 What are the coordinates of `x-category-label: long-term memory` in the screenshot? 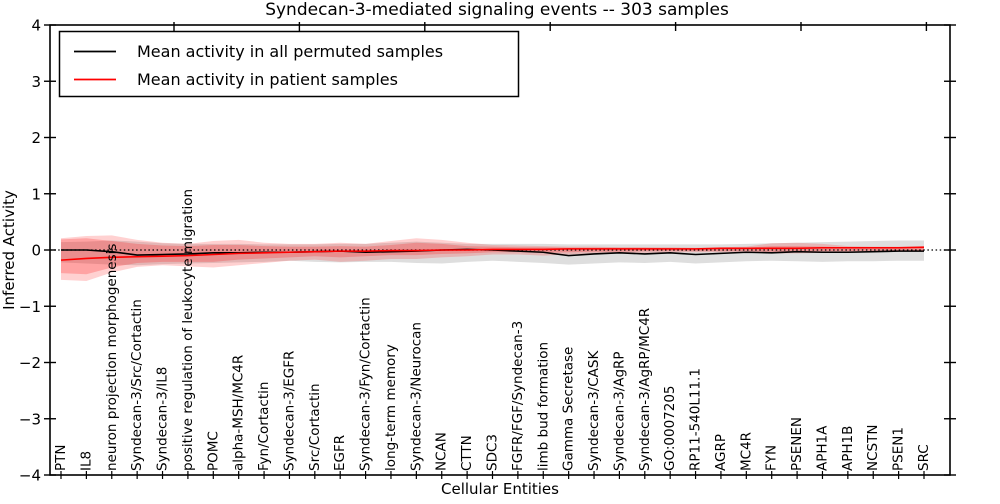 It's located at (391, 407).